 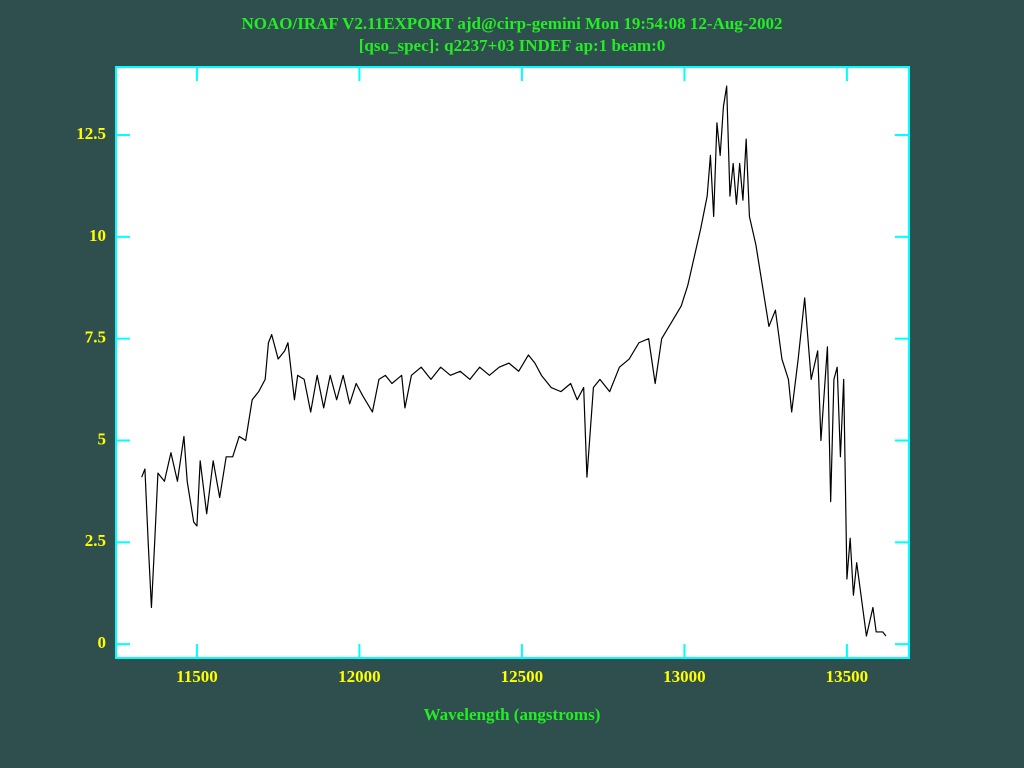 What do you see at coordinates (522, 676) in the screenshot?
I see `x-tick-label: 12500` at bounding box center [522, 676].